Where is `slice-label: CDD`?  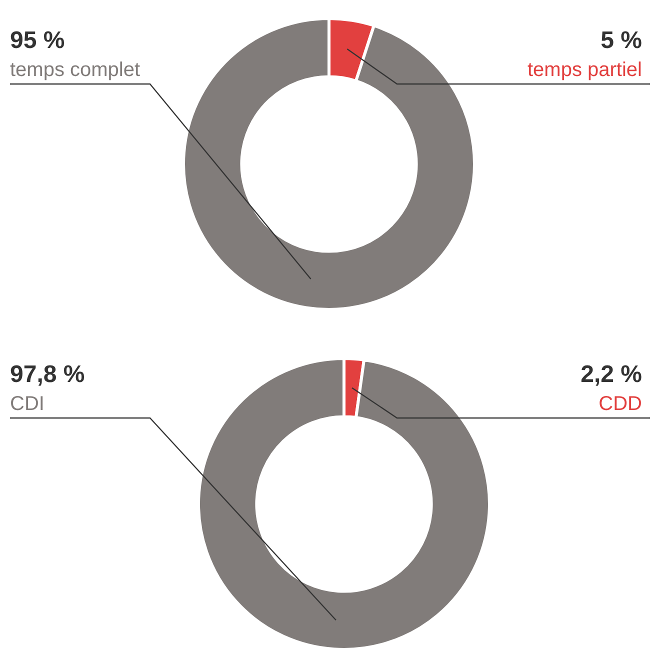 slice-label: CDD is located at coordinates (620, 404).